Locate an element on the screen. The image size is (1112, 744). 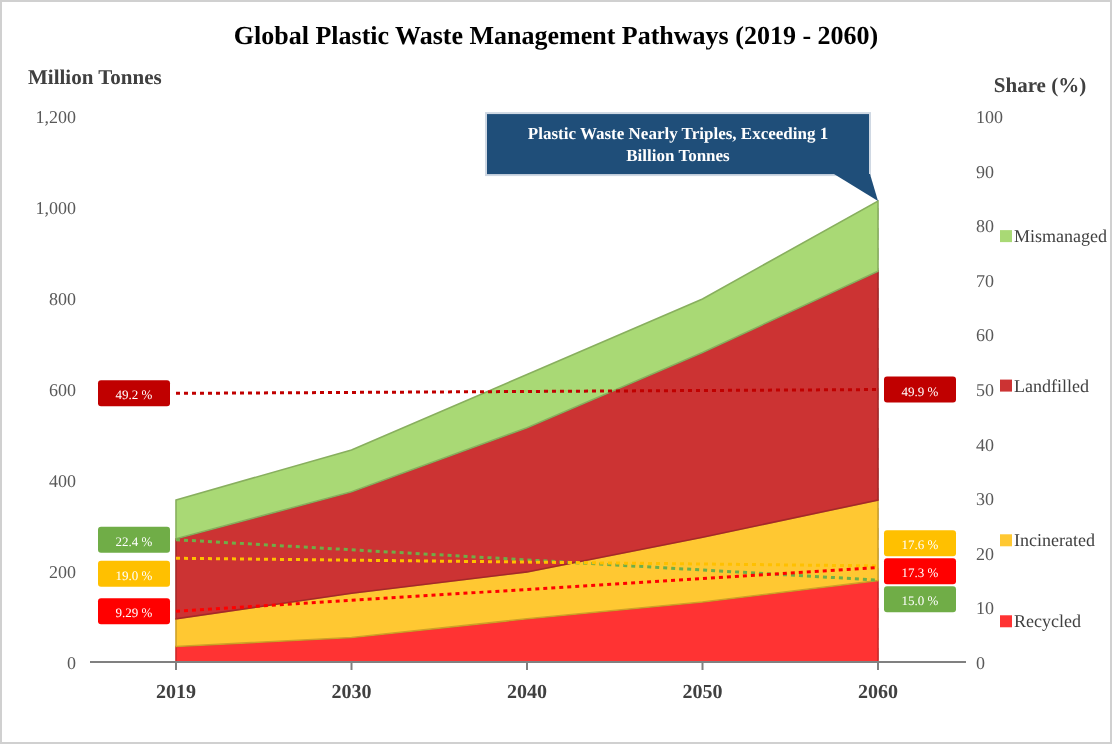
y2-tick-label: 80 is located at coordinates (985, 226).